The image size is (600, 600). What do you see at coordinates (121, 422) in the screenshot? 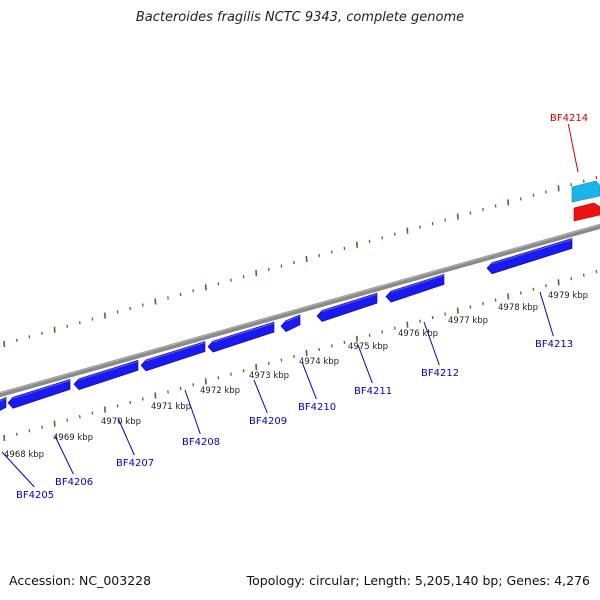
I see `kbp-label: 4970 kbp` at bounding box center [121, 422].